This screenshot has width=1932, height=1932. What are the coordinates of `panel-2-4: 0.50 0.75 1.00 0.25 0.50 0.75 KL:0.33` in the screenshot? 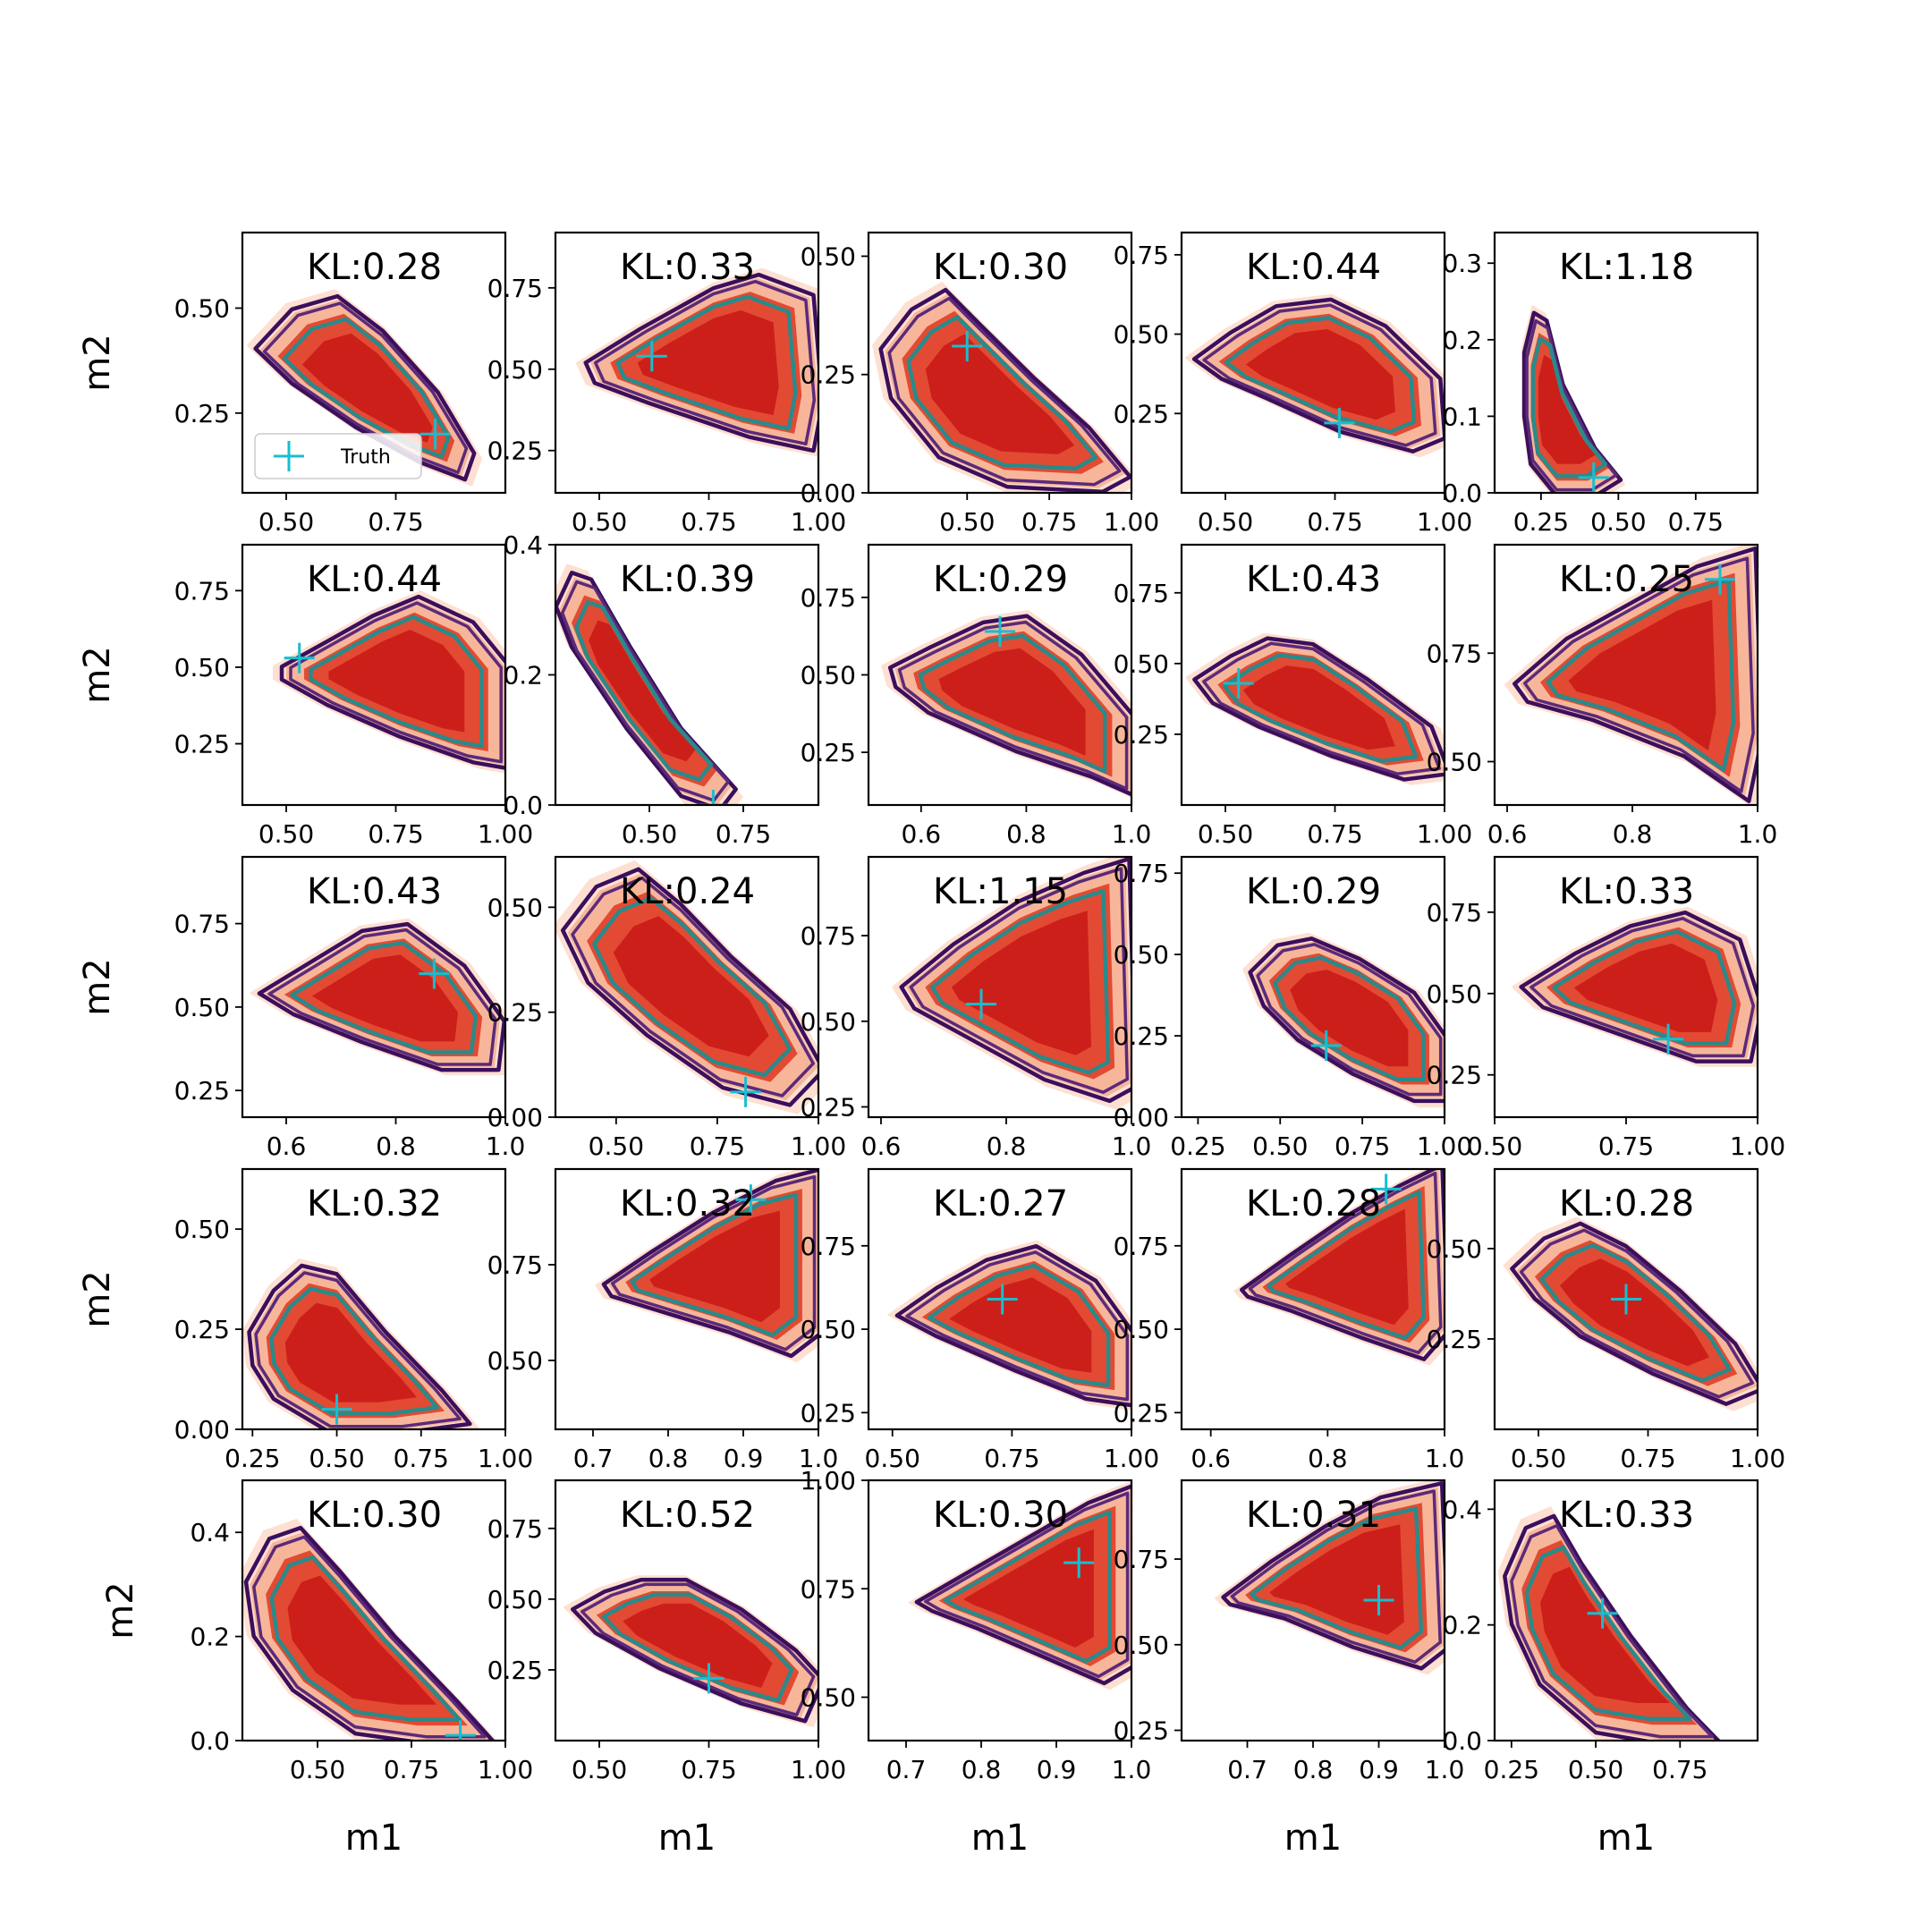 It's located at (1606, 1008).